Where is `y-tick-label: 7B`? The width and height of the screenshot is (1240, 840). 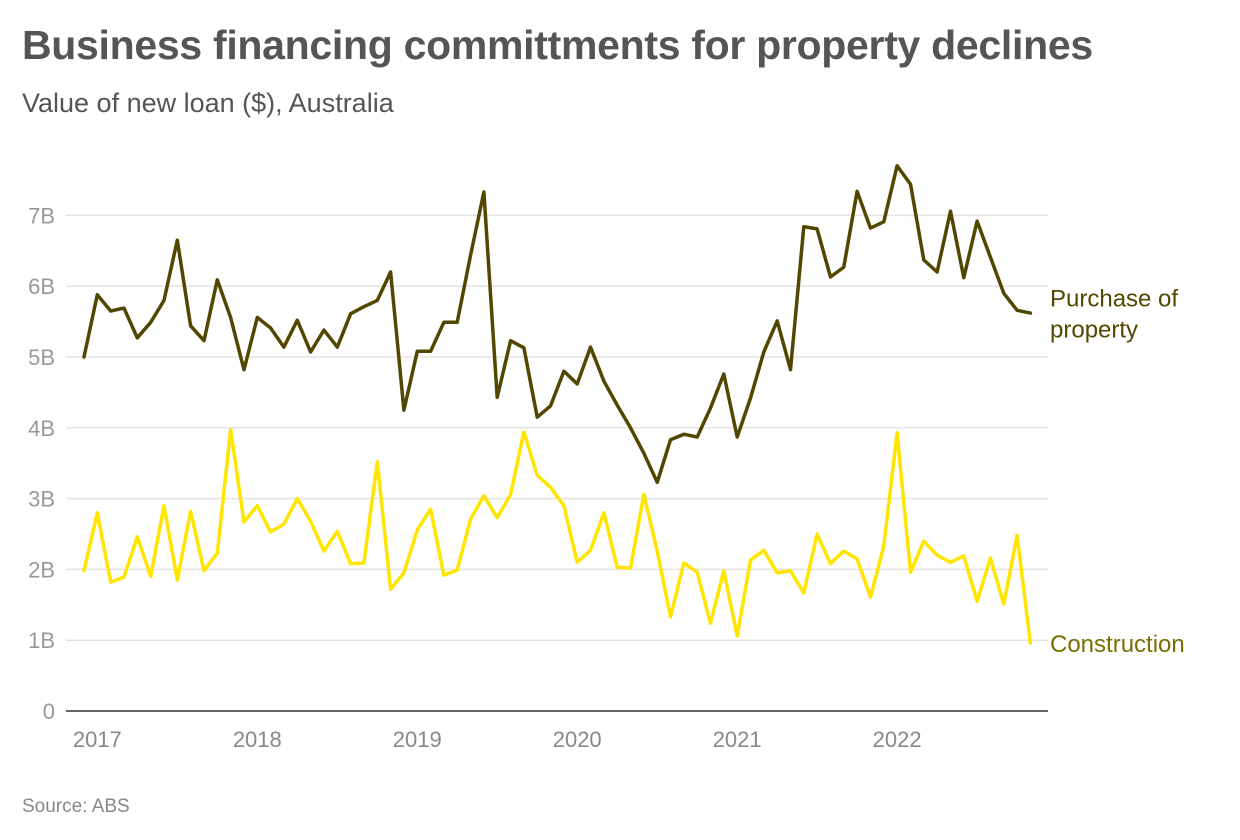
y-tick-label: 7B is located at coordinates (41, 215).